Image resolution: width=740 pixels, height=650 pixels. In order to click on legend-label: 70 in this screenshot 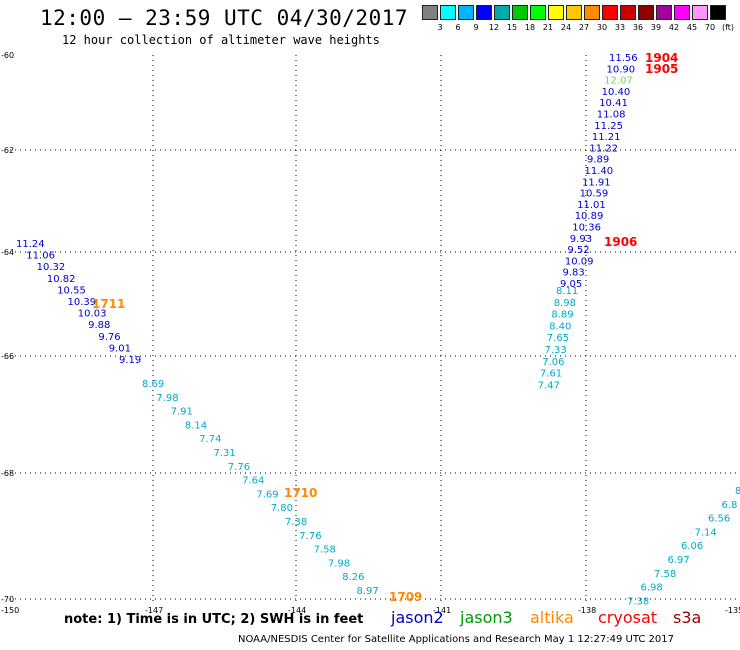, I will do `click(710, 27)`.